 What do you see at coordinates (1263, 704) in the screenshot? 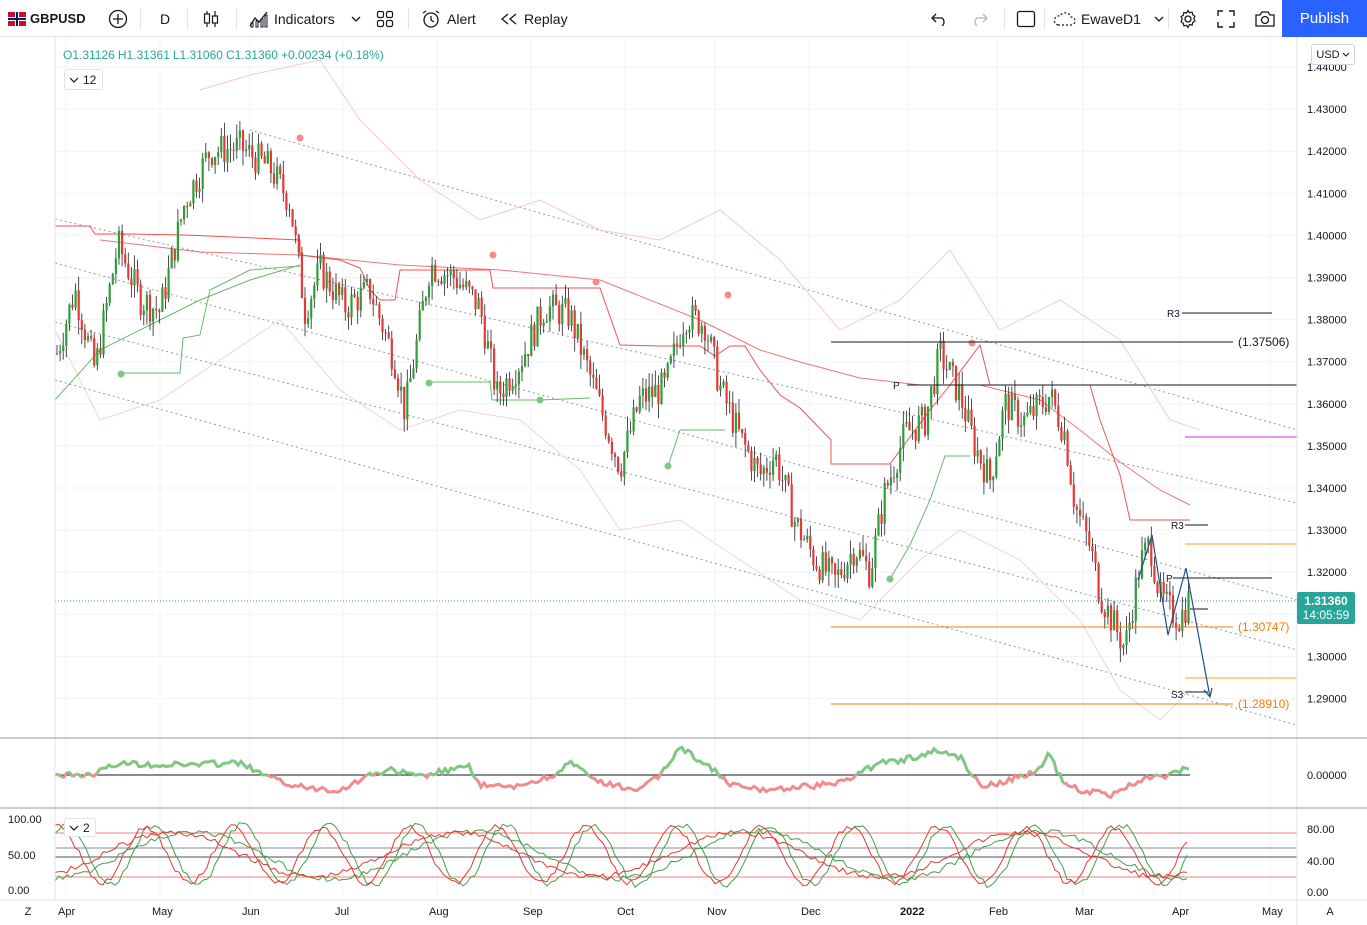
I see `level-label-128910: (1.28910)` at bounding box center [1263, 704].